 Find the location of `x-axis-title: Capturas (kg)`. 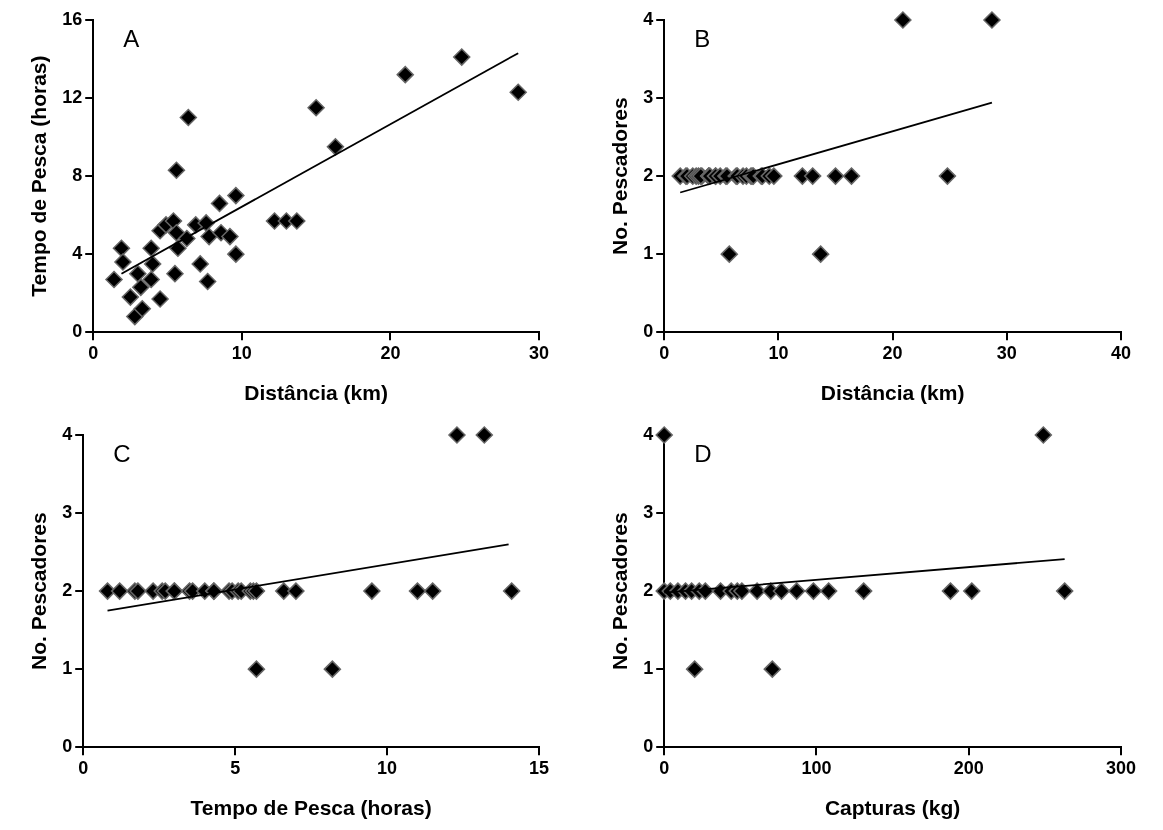

x-axis-title: Capturas (kg) is located at coordinates (892, 808).